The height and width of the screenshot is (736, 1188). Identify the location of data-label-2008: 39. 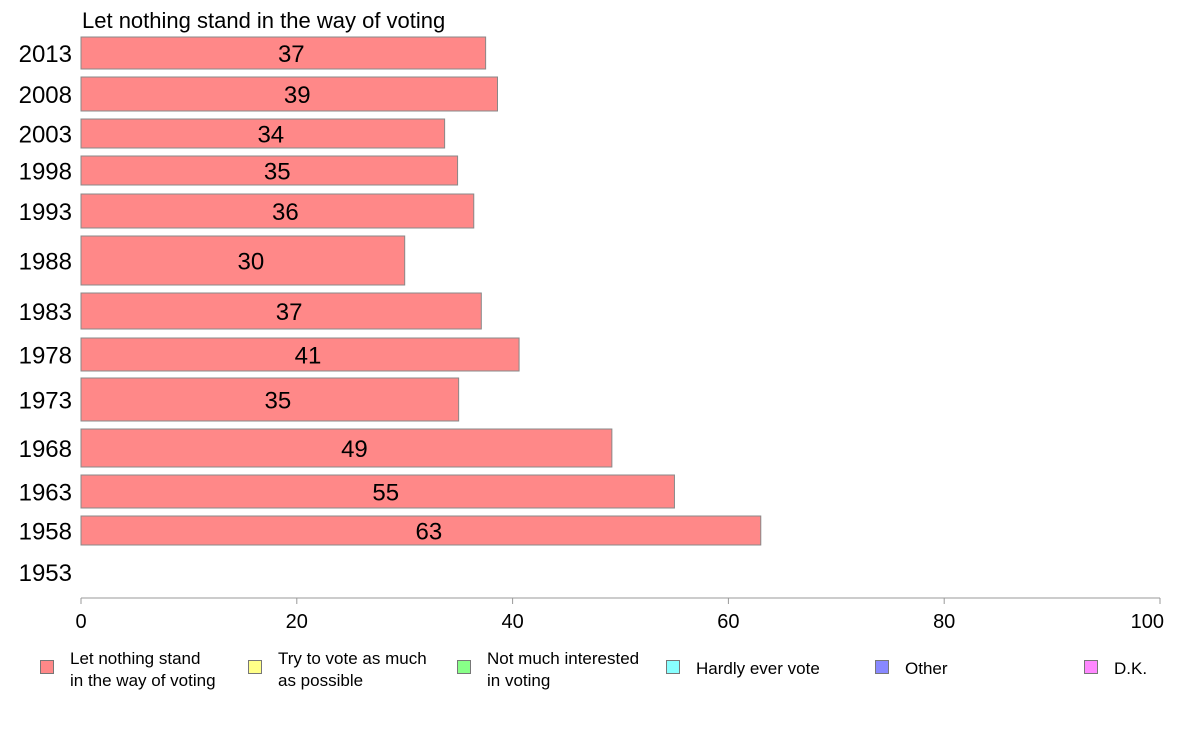
(297, 95).